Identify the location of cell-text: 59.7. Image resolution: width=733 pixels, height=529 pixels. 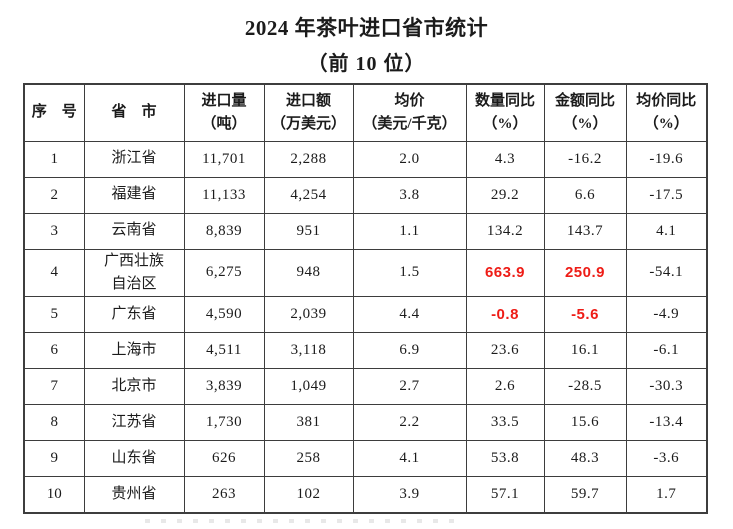
(585, 493).